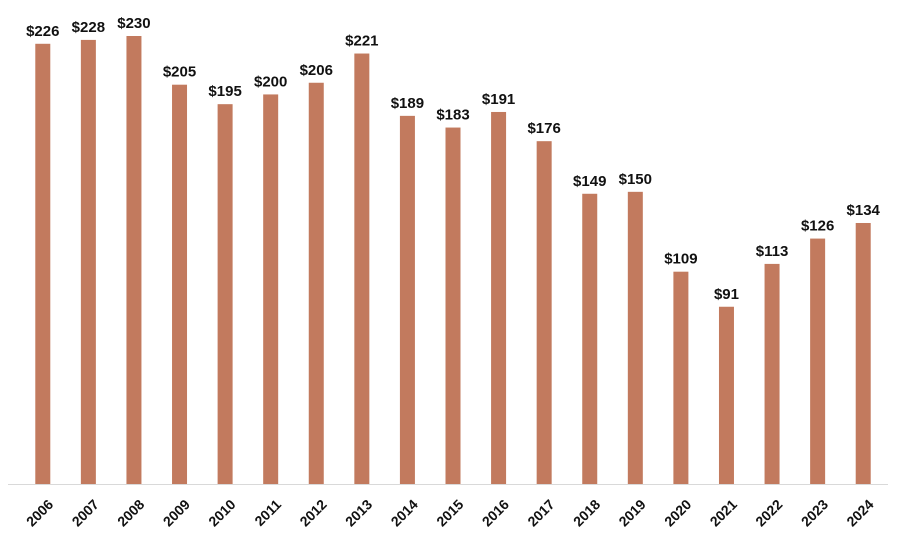  What do you see at coordinates (225, 294) in the screenshot?
I see `bar-2010` at bounding box center [225, 294].